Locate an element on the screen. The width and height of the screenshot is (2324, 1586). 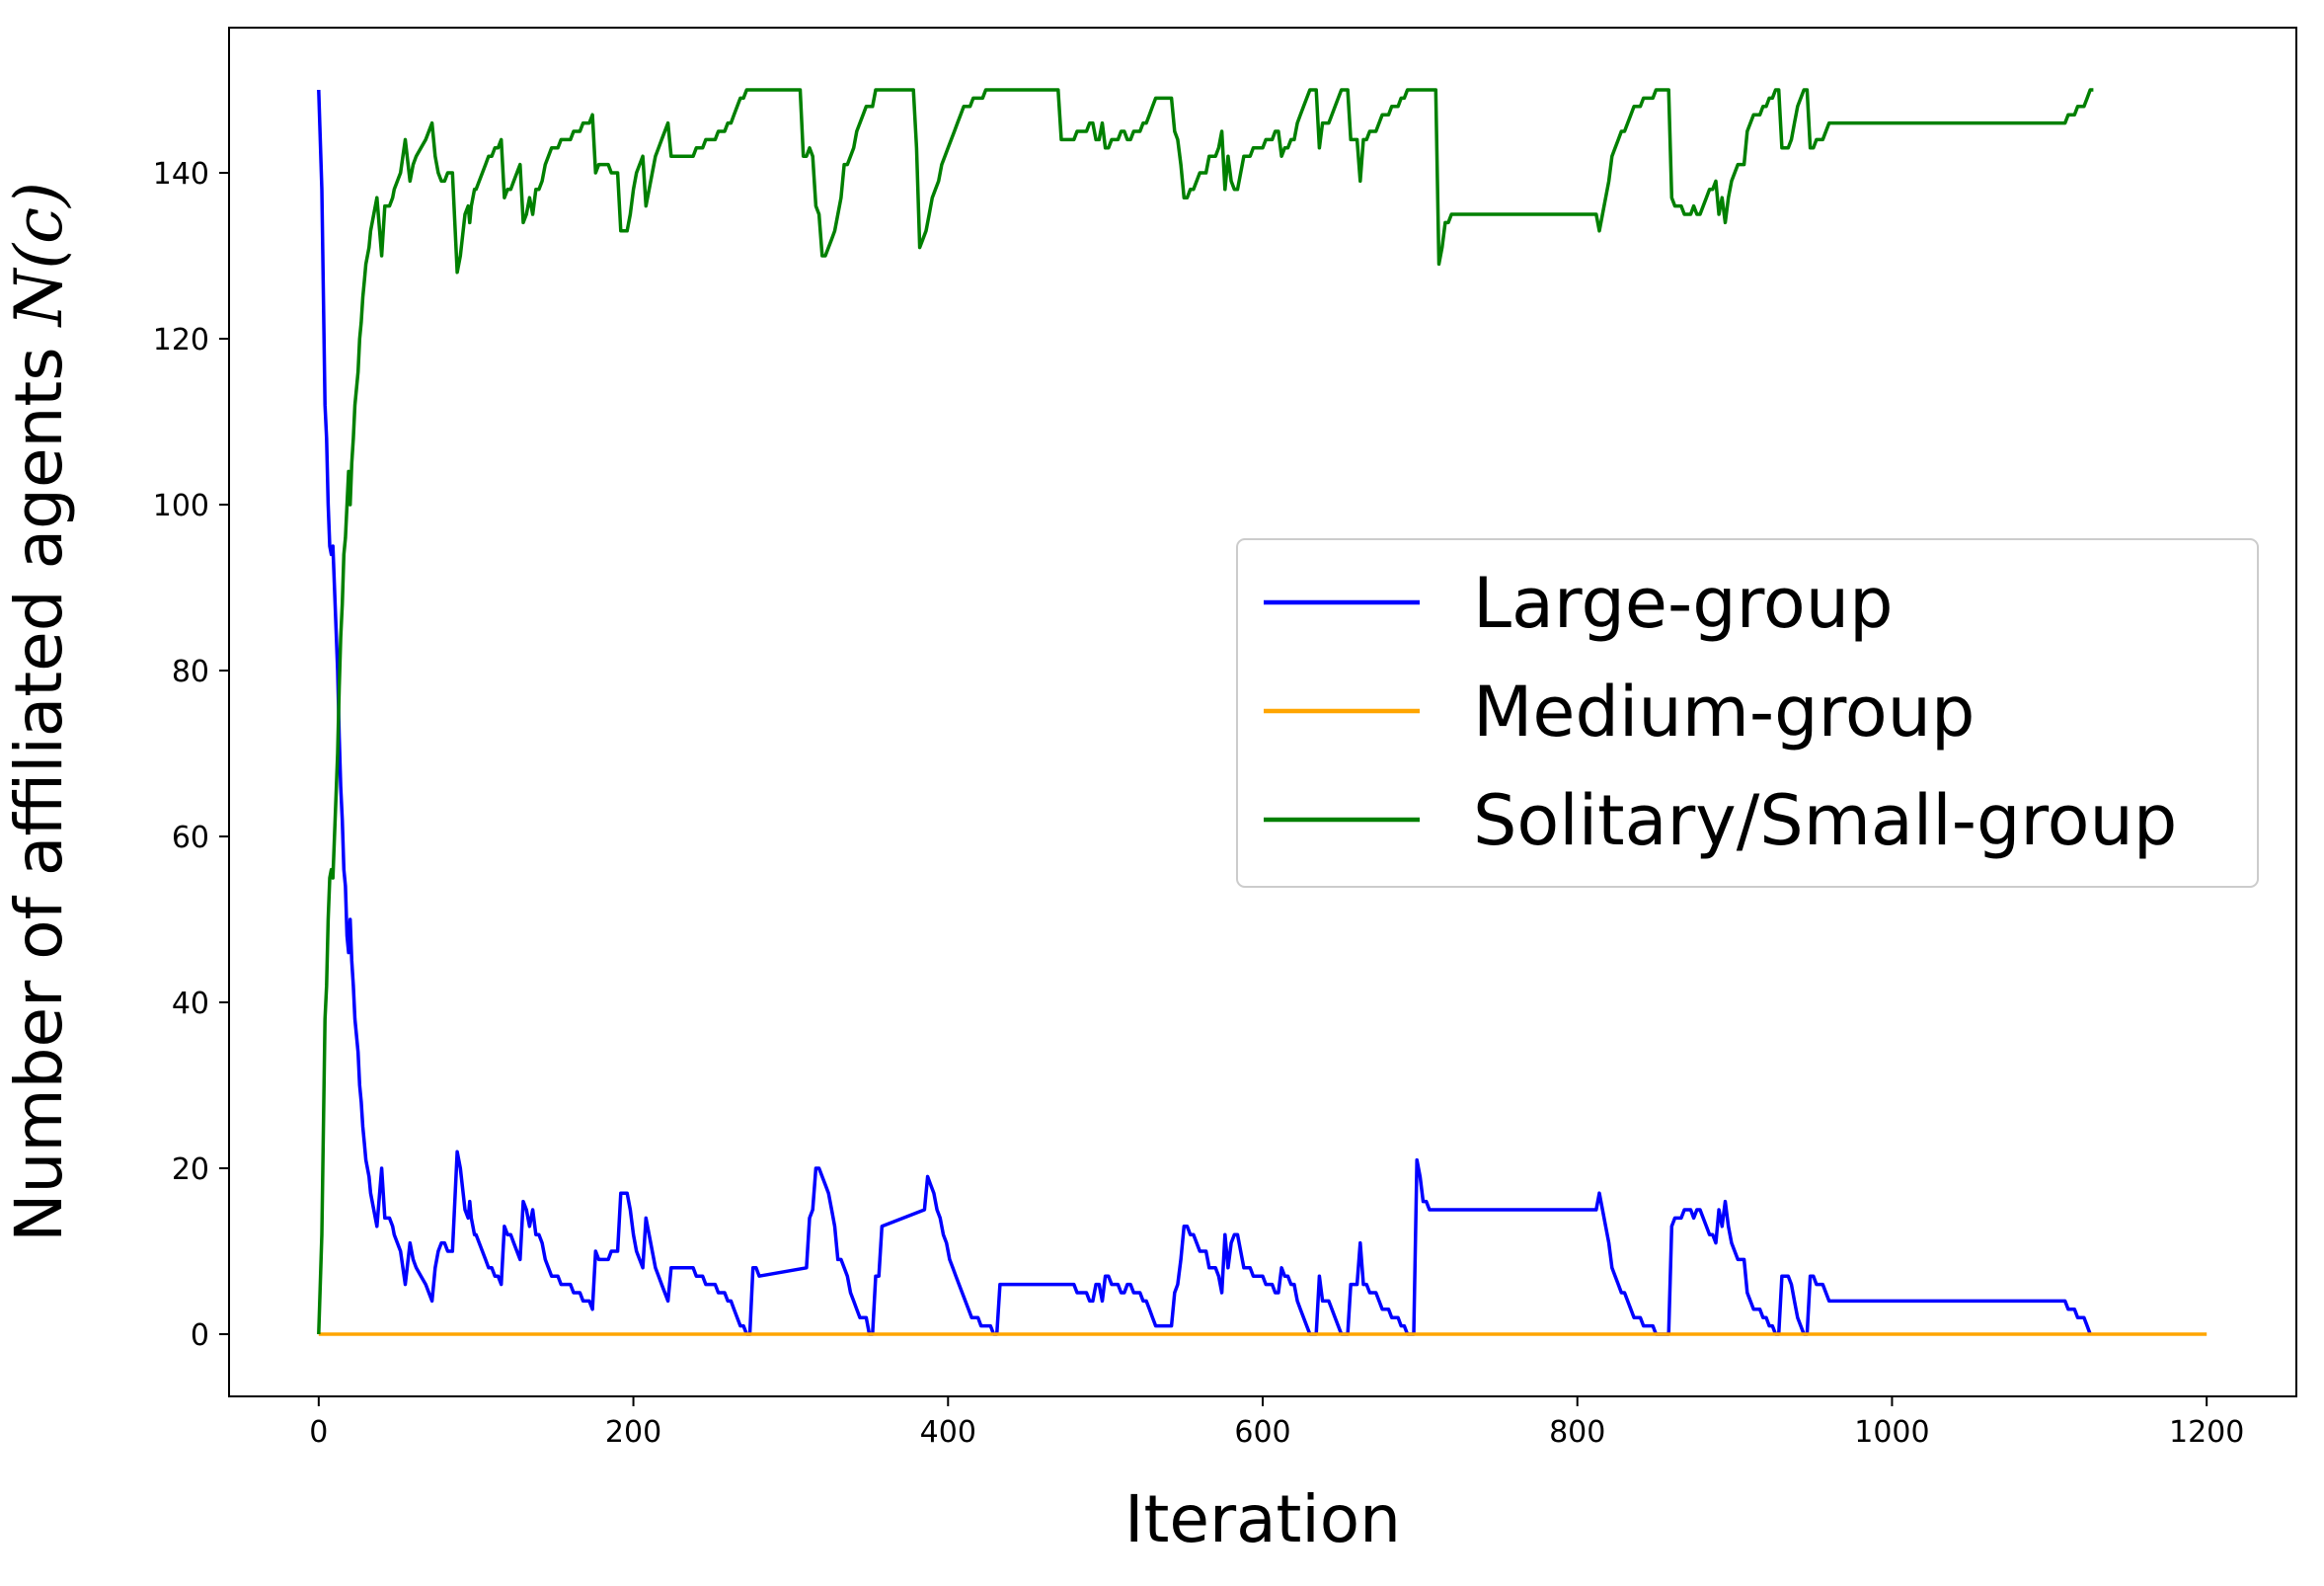
legend-frame is located at coordinates (1747, 713).